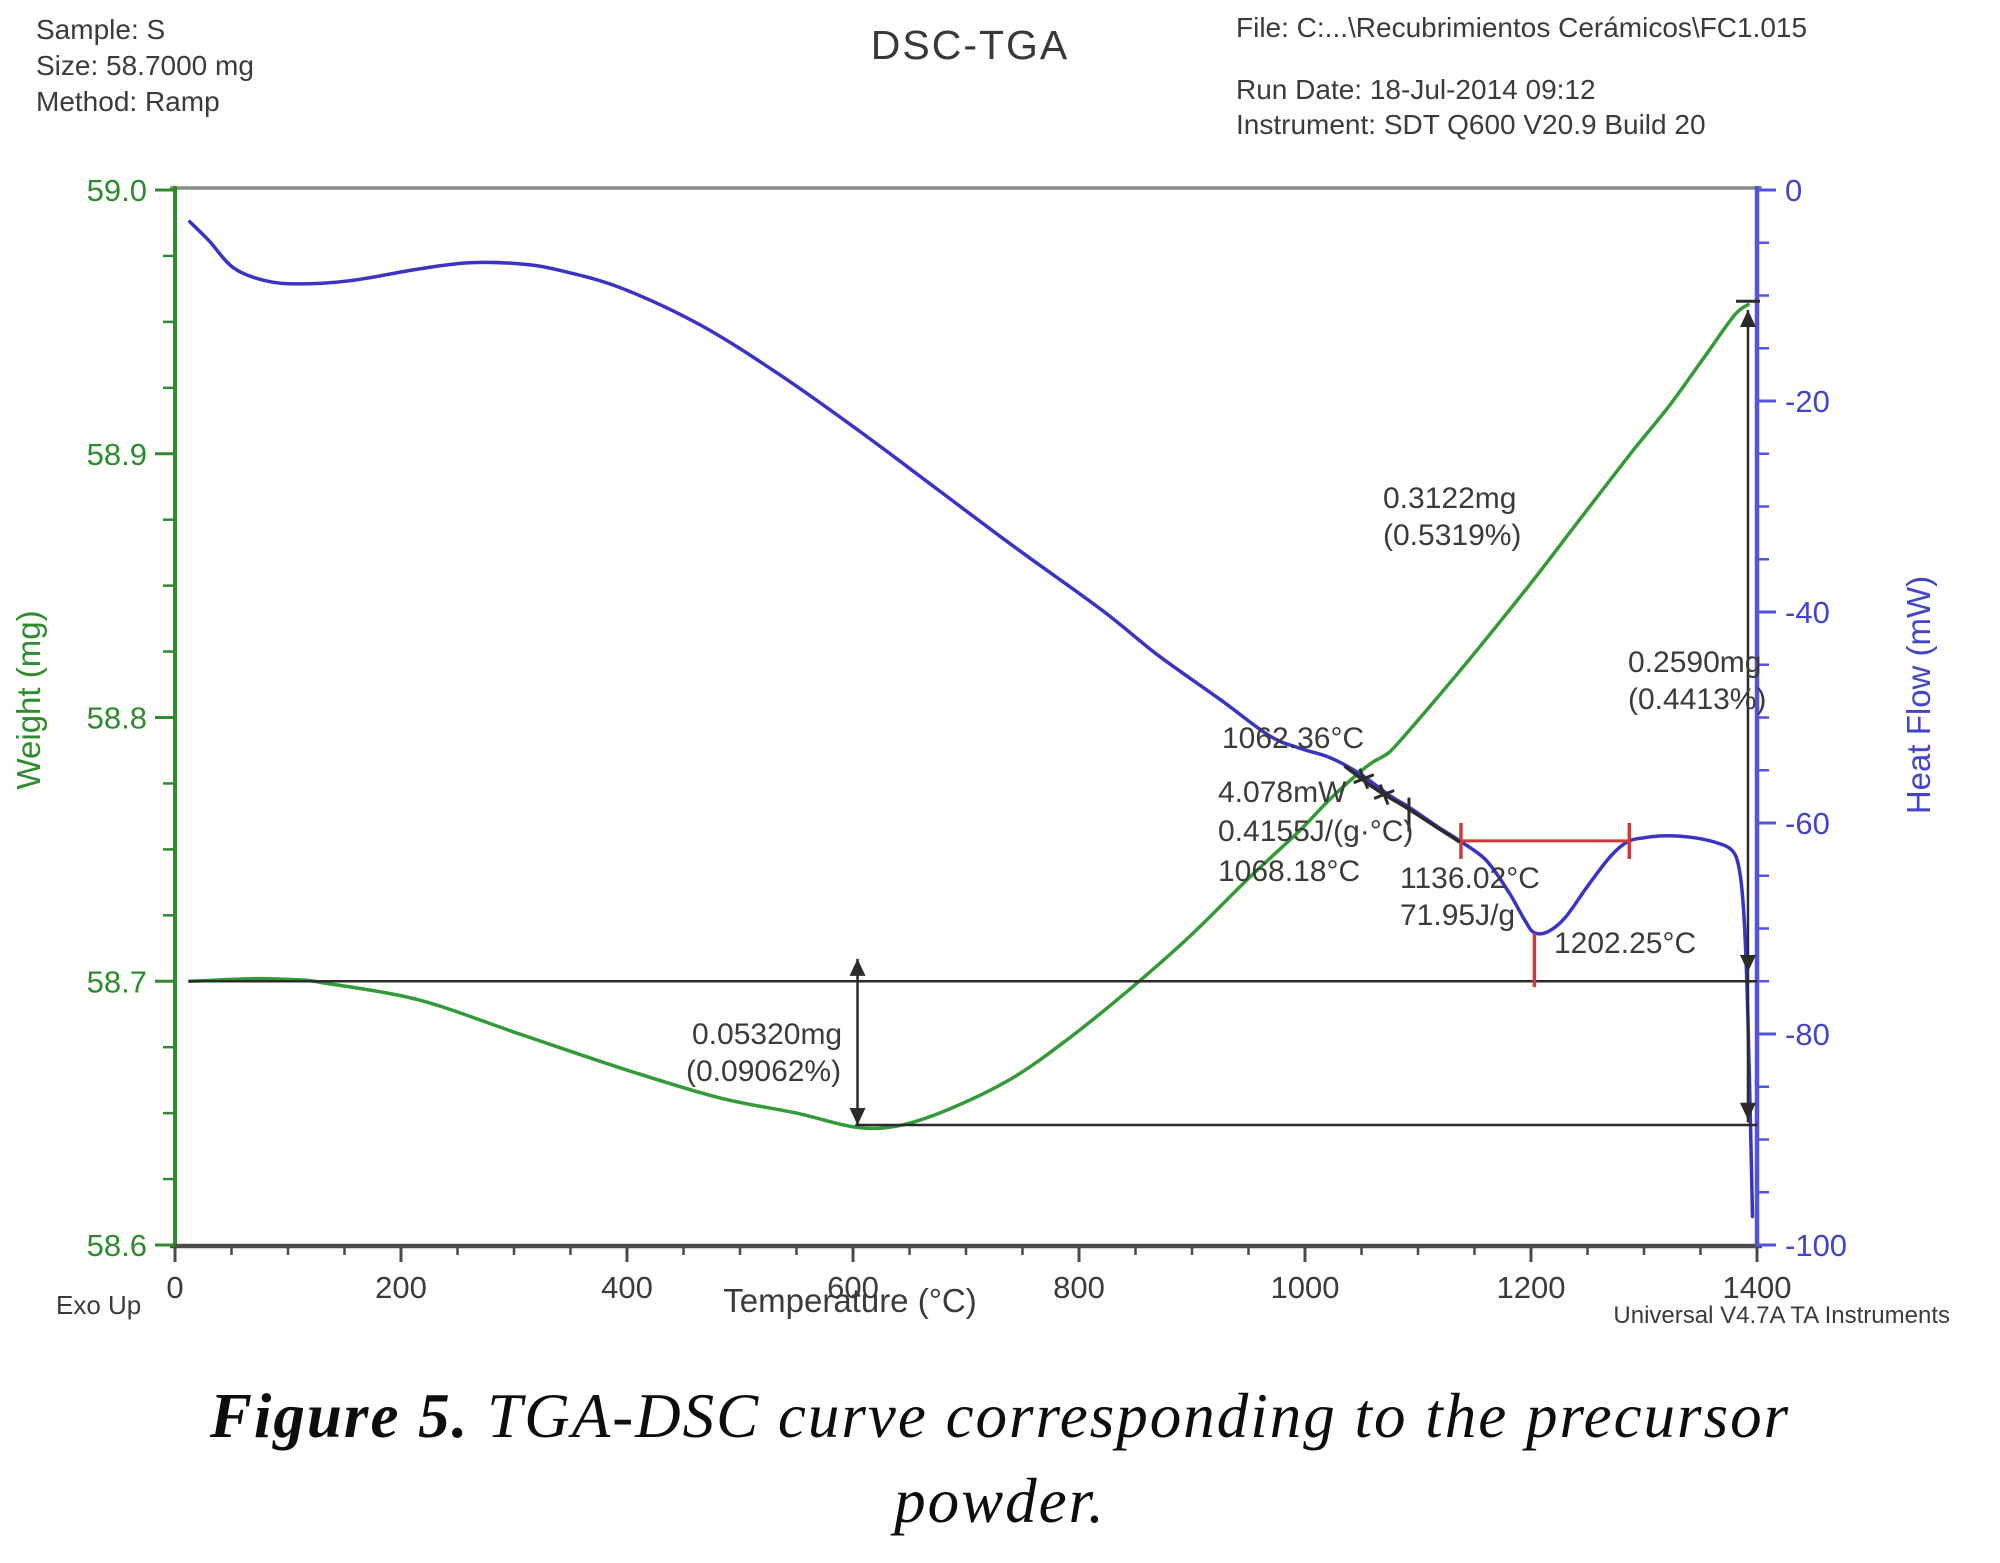  What do you see at coordinates (117, 1245) in the screenshot?
I see `svg-text: 58.6` at bounding box center [117, 1245].